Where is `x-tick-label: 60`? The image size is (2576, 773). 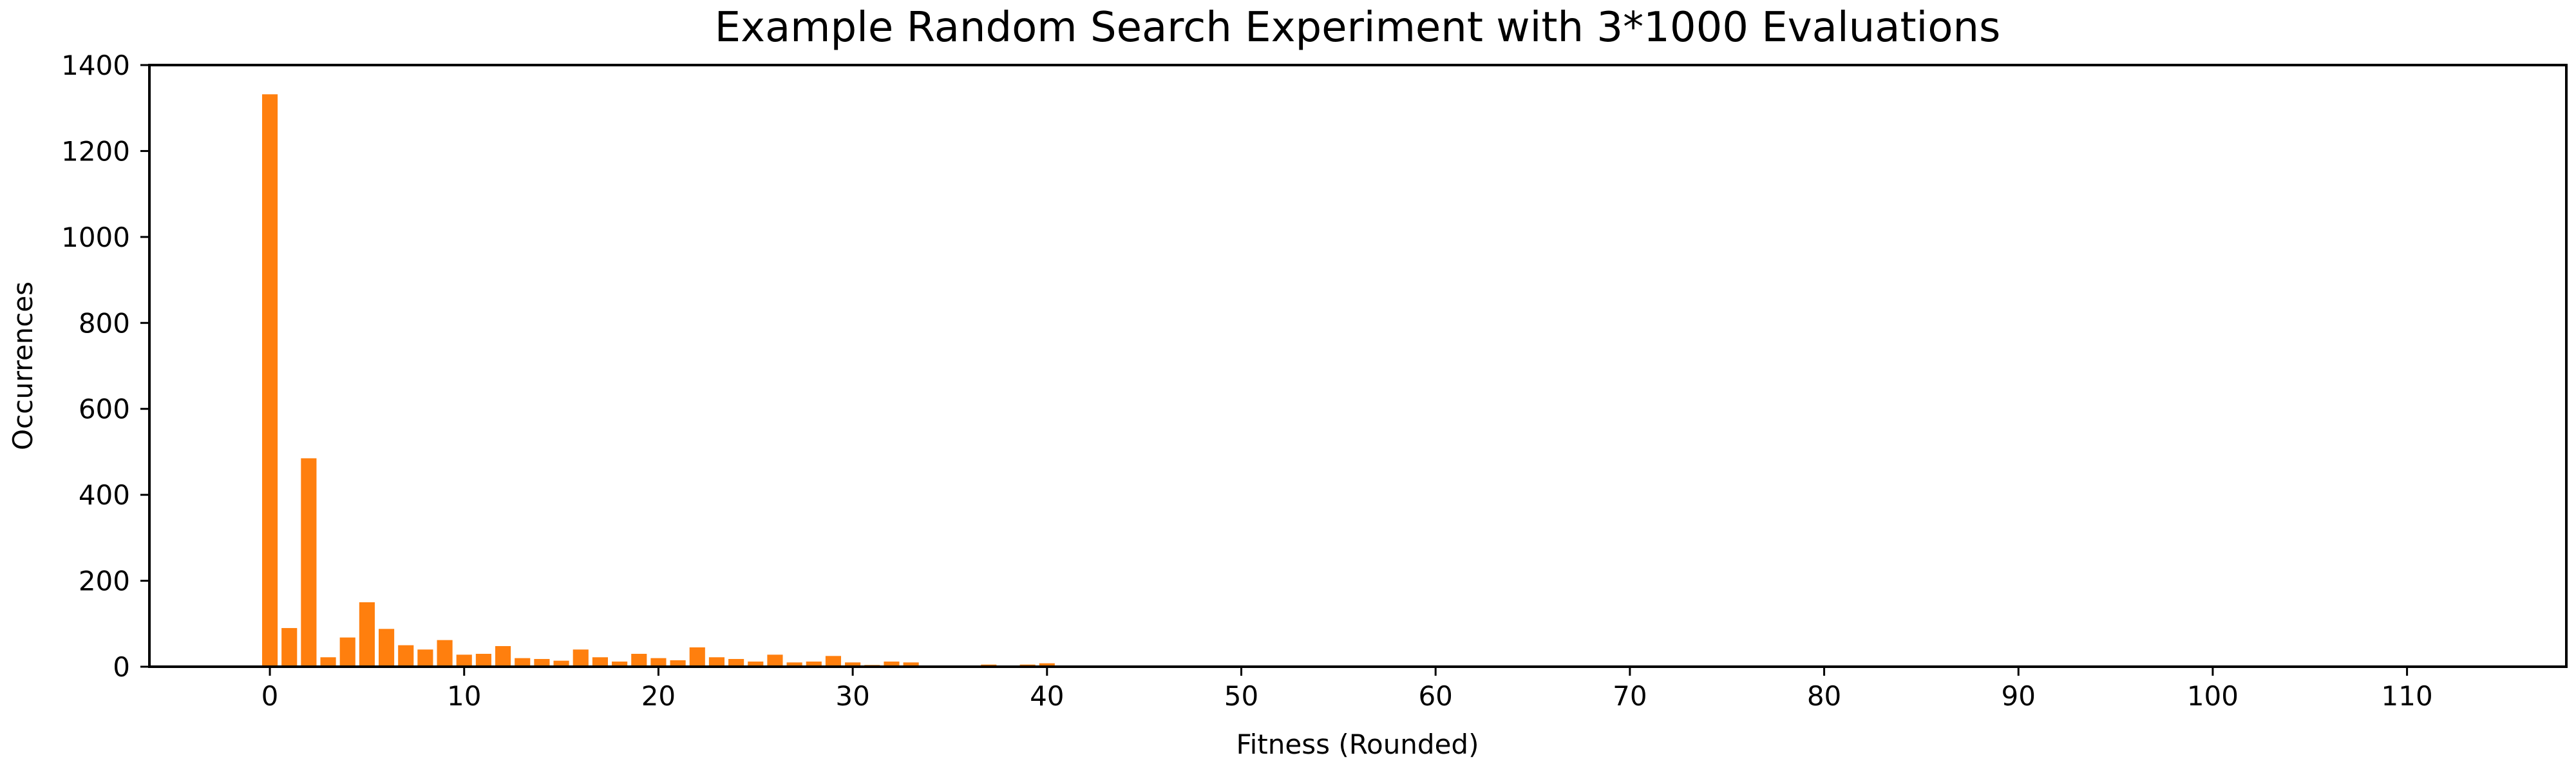 x-tick-label: 60 is located at coordinates (1435, 696).